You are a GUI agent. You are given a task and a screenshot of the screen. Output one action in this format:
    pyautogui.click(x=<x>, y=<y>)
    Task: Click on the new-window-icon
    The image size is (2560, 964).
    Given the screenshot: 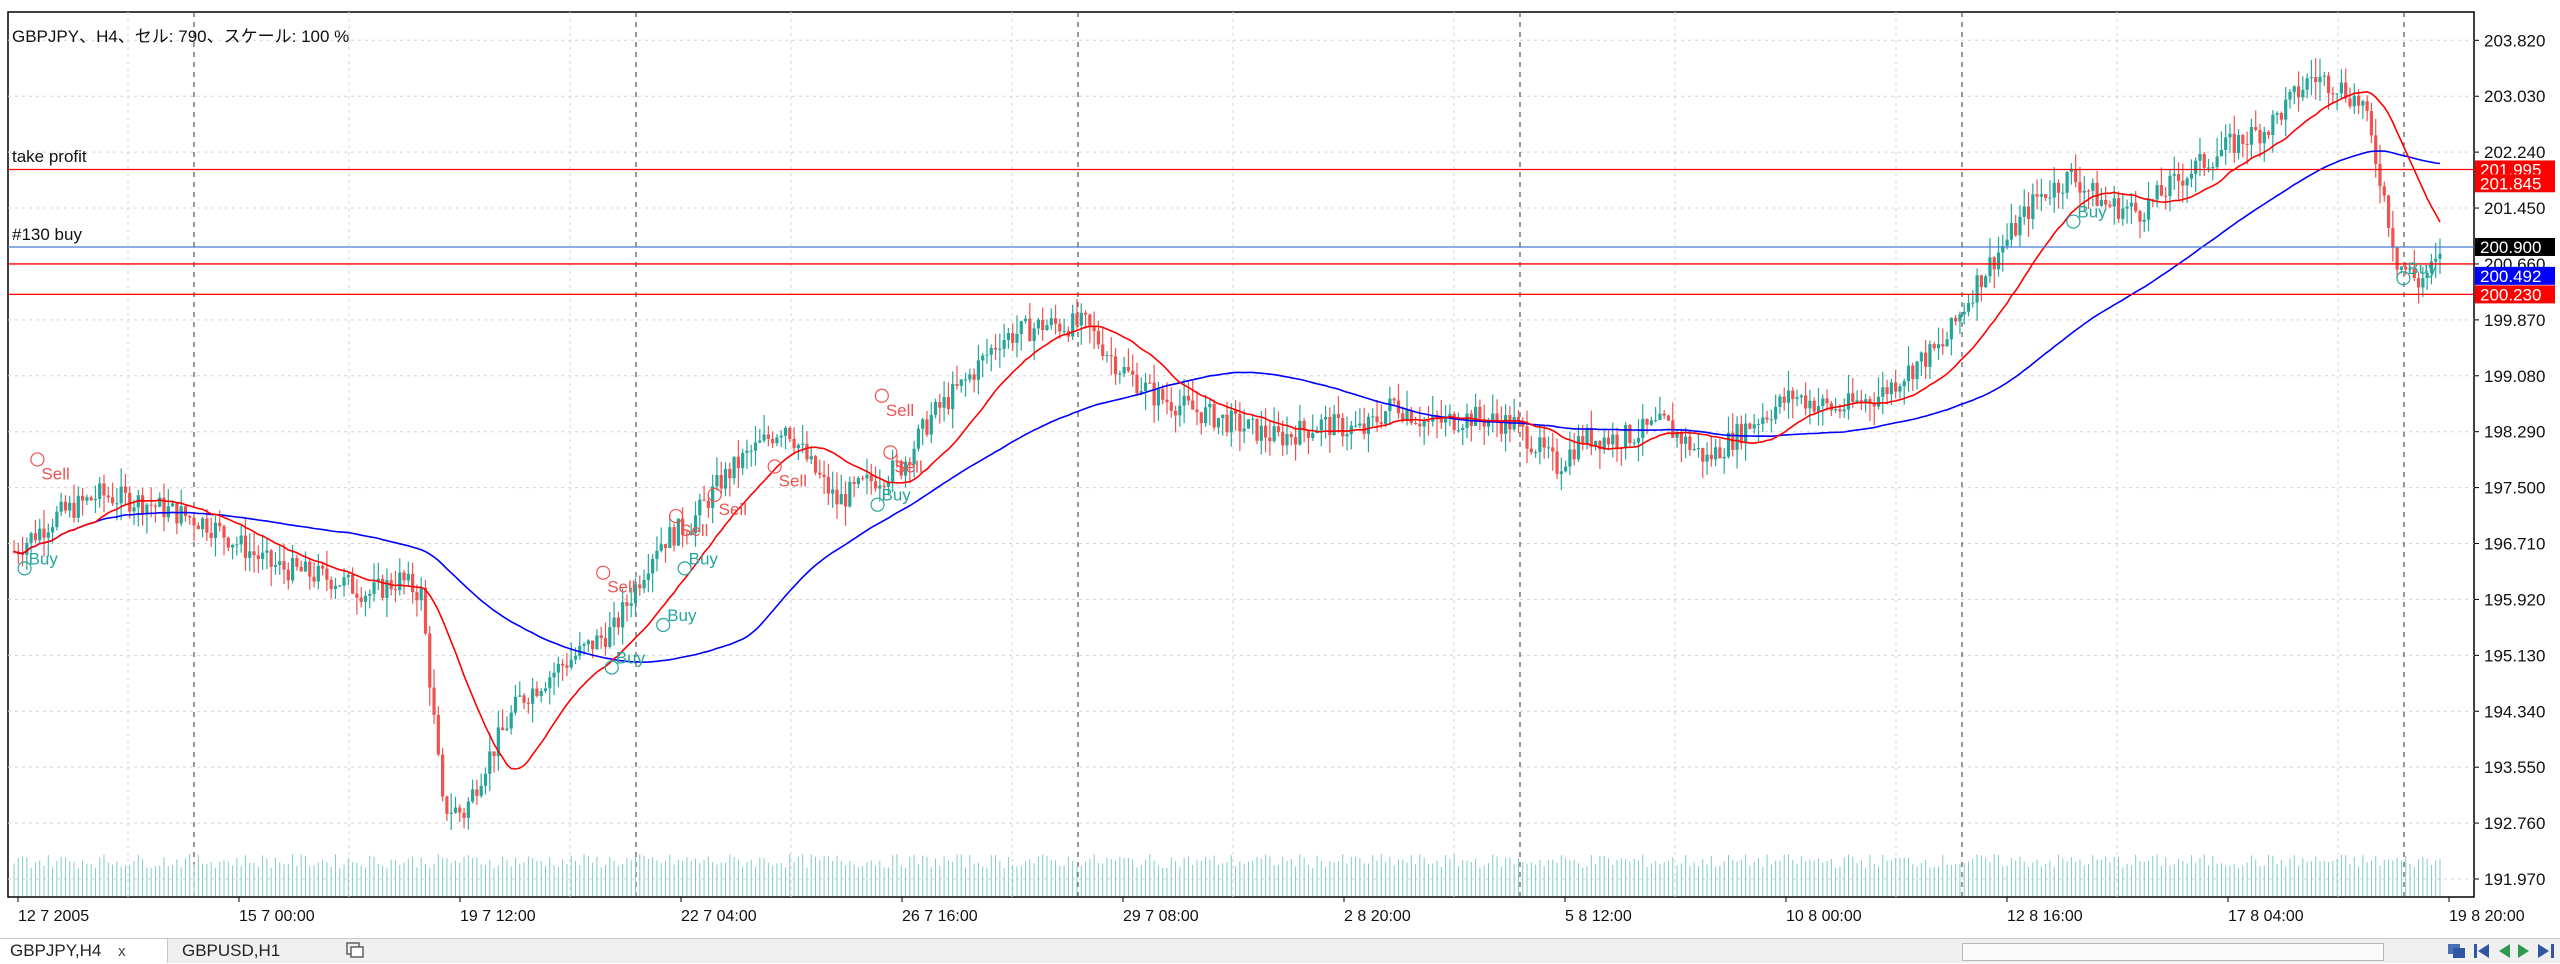 What is the action you would take?
    pyautogui.click(x=355, y=950)
    